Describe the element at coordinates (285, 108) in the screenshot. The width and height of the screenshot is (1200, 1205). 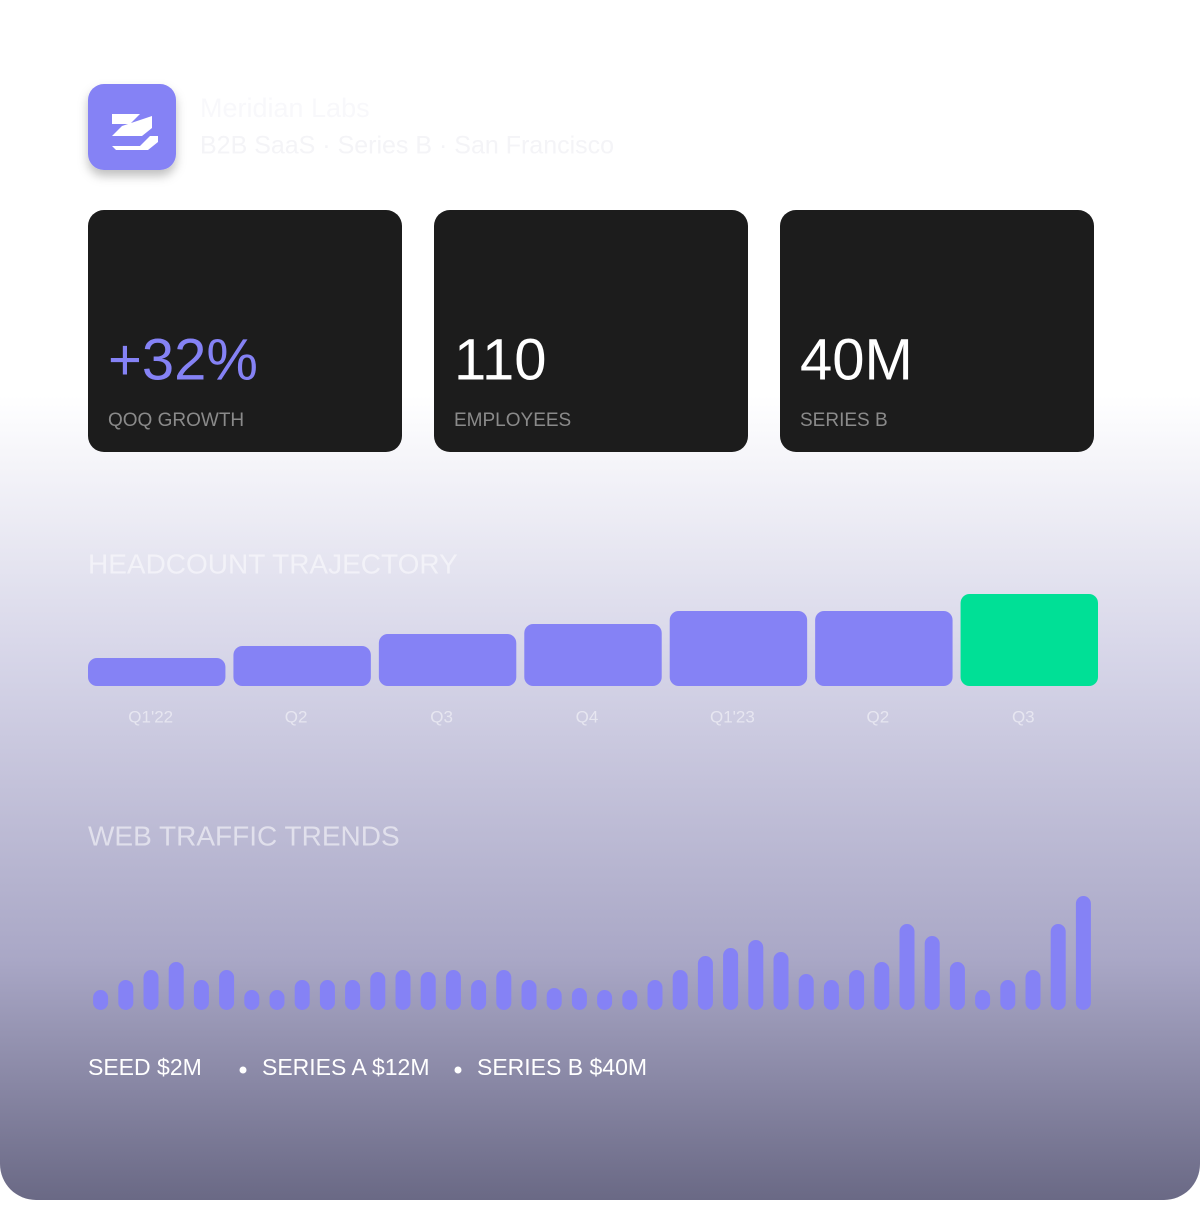
I see `company-name: Meridian Labs` at that location.